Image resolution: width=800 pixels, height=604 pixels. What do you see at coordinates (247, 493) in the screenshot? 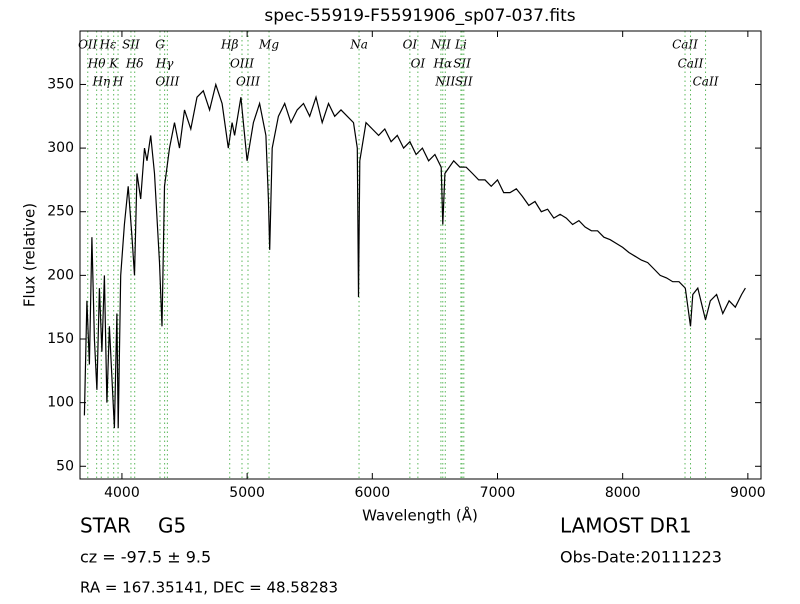
I see `x-tick-label: 5000` at bounding box center [247, 493].